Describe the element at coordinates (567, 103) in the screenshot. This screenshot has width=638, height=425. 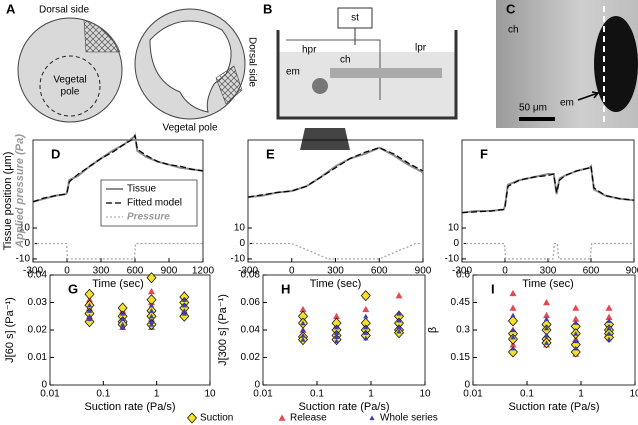
I see `diagram-text: em` at that location.